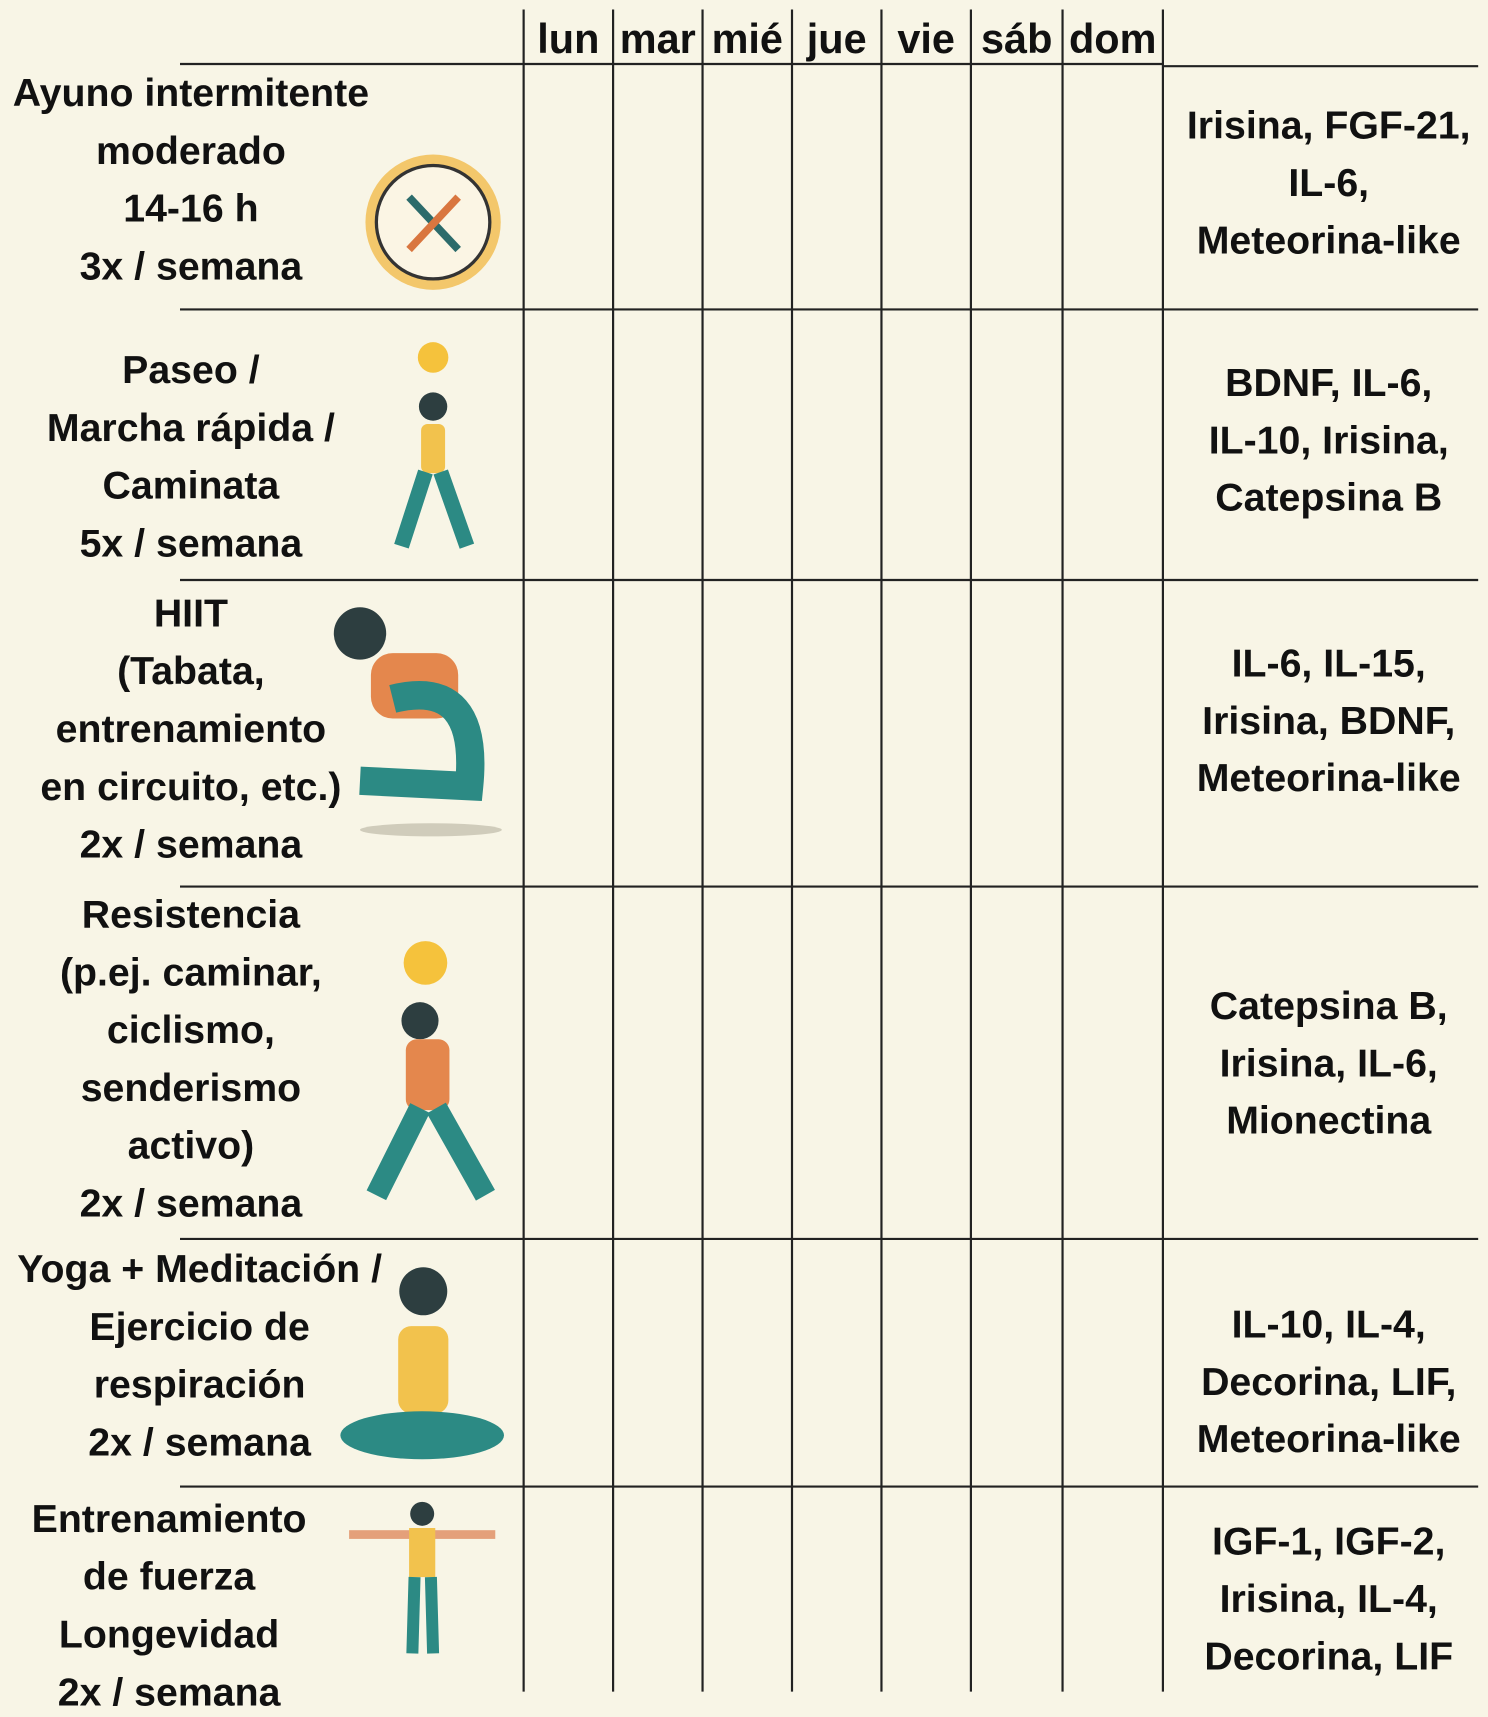  Describe the element at coordinates (1328, 1656) in the screenshot. I see `myokine-label: Decorina, LIF` at that location.